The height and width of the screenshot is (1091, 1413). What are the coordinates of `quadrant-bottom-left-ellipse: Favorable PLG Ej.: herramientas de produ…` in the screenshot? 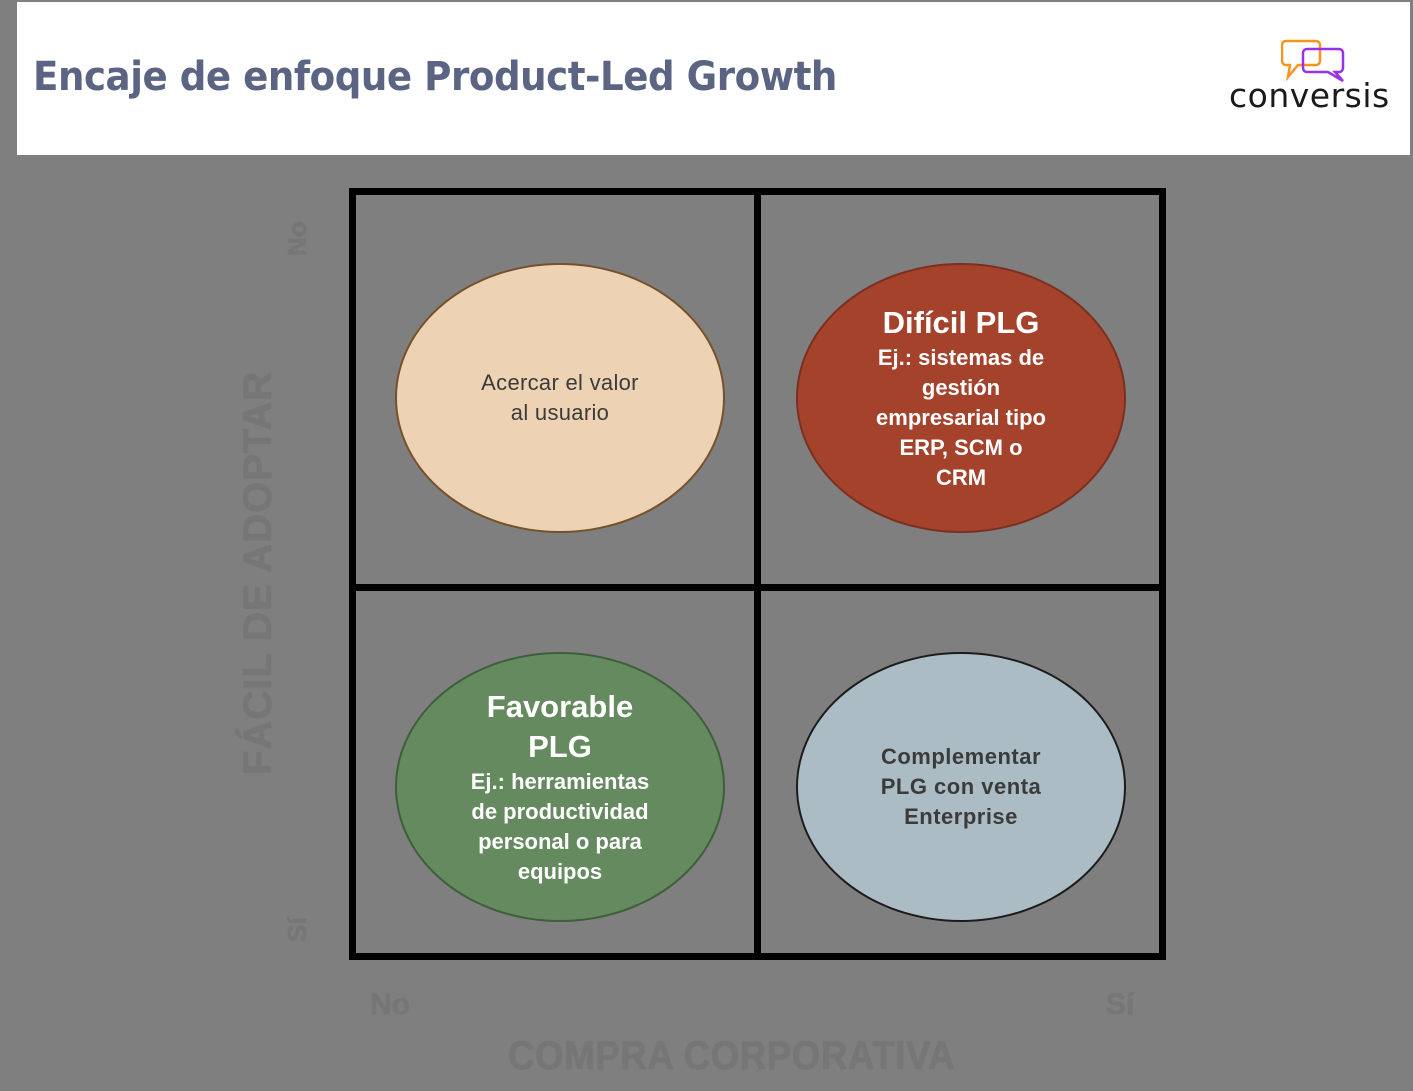 It's located at (560, 787).